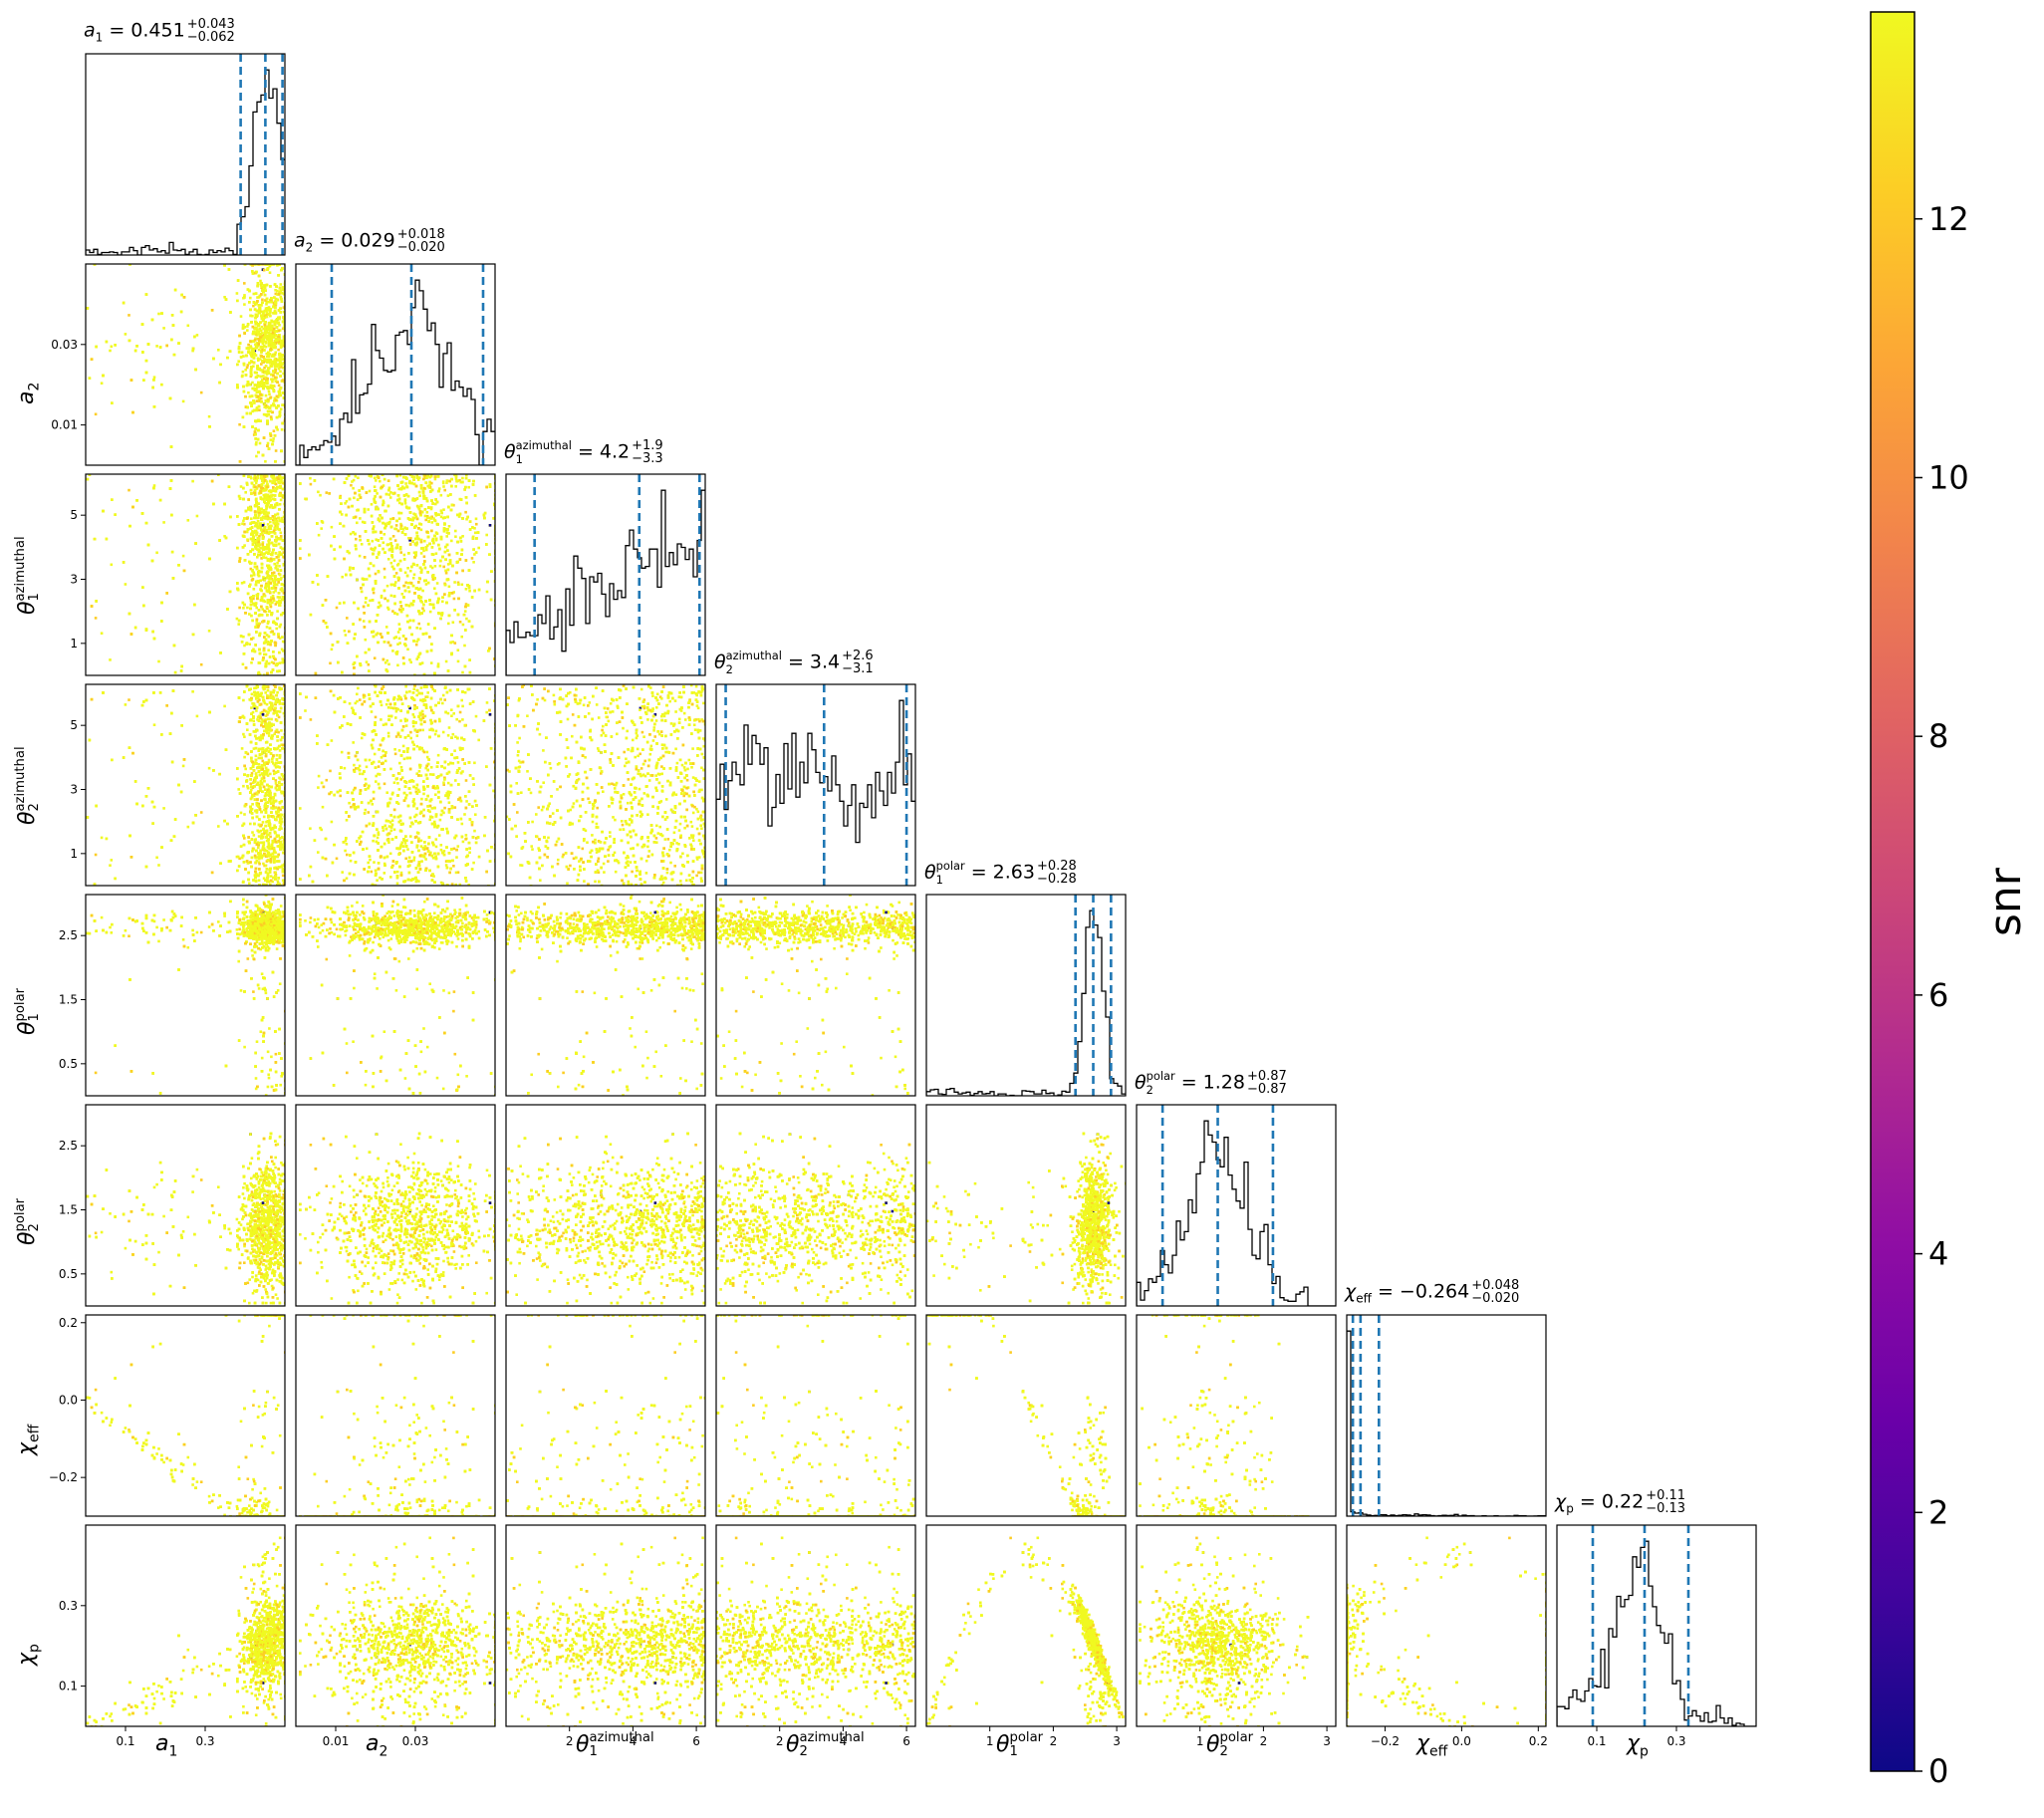 The width and height of the screenshot is (2044, 1818). I want to click on xlabel-theta1_pol: θ polar 1, so click(1020, 1745).